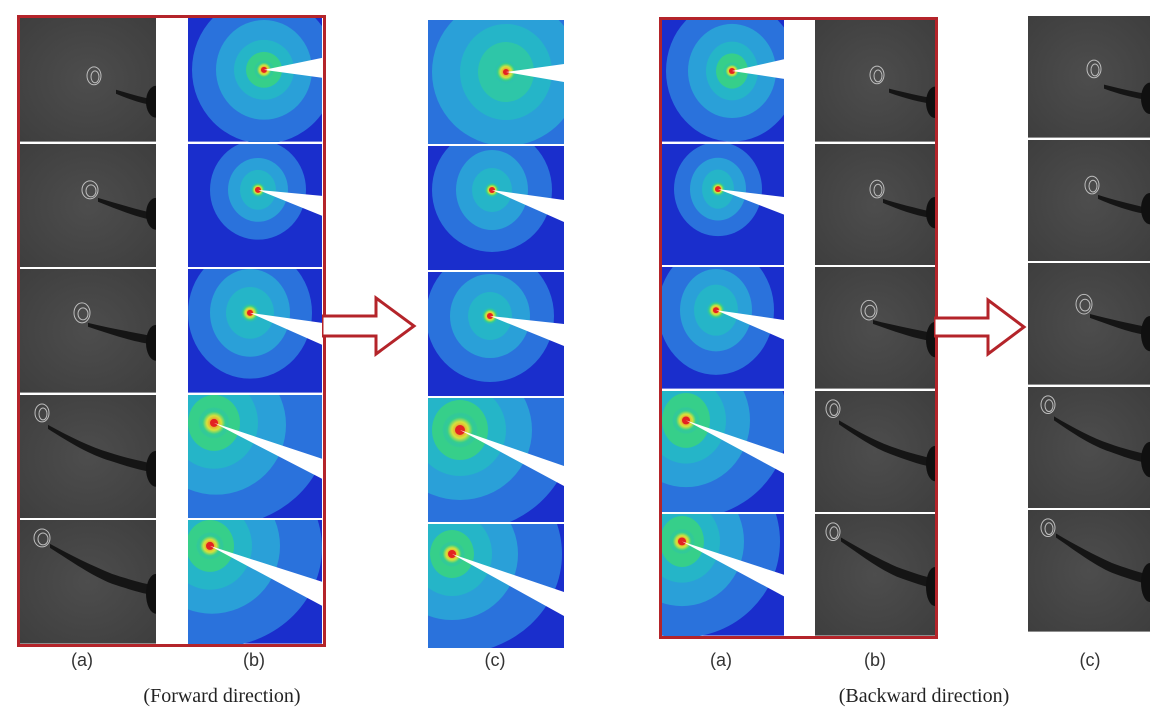  I want to click on backward-label-a: (a), so click(721, 660).